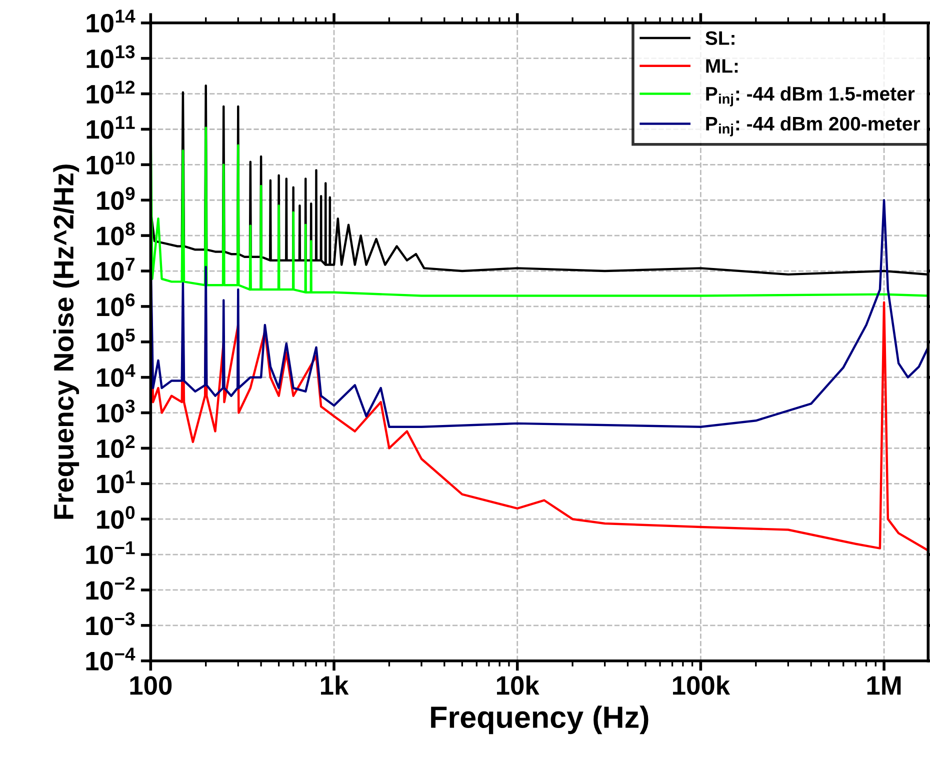  I want to click on y-tick-label: 10$^{5}$, so click(116, 340).